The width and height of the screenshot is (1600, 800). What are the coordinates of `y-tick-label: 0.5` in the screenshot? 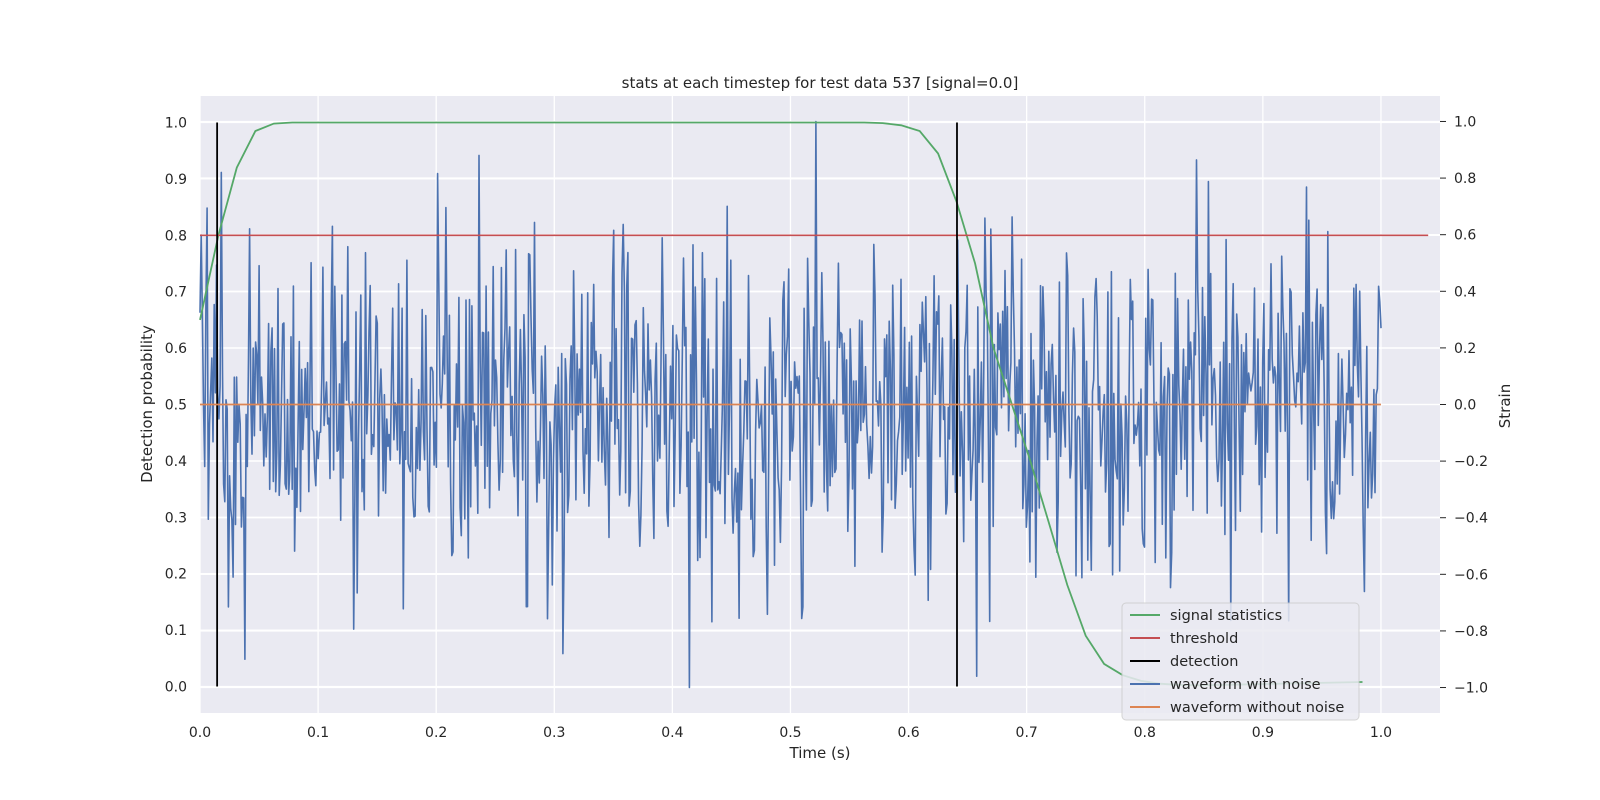 It's located at (176, 406).